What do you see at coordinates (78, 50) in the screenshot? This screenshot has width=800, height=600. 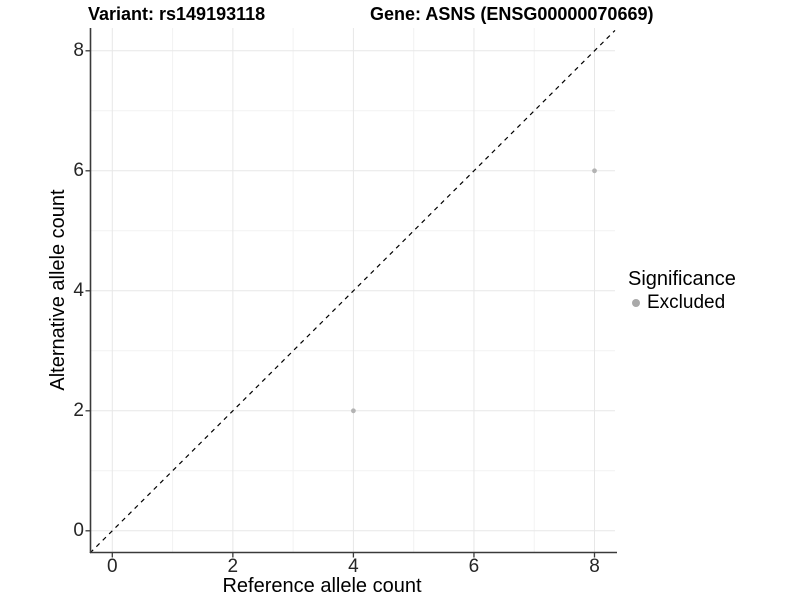 I see `y-tick-label: 8` at bounding box center [78, 50].